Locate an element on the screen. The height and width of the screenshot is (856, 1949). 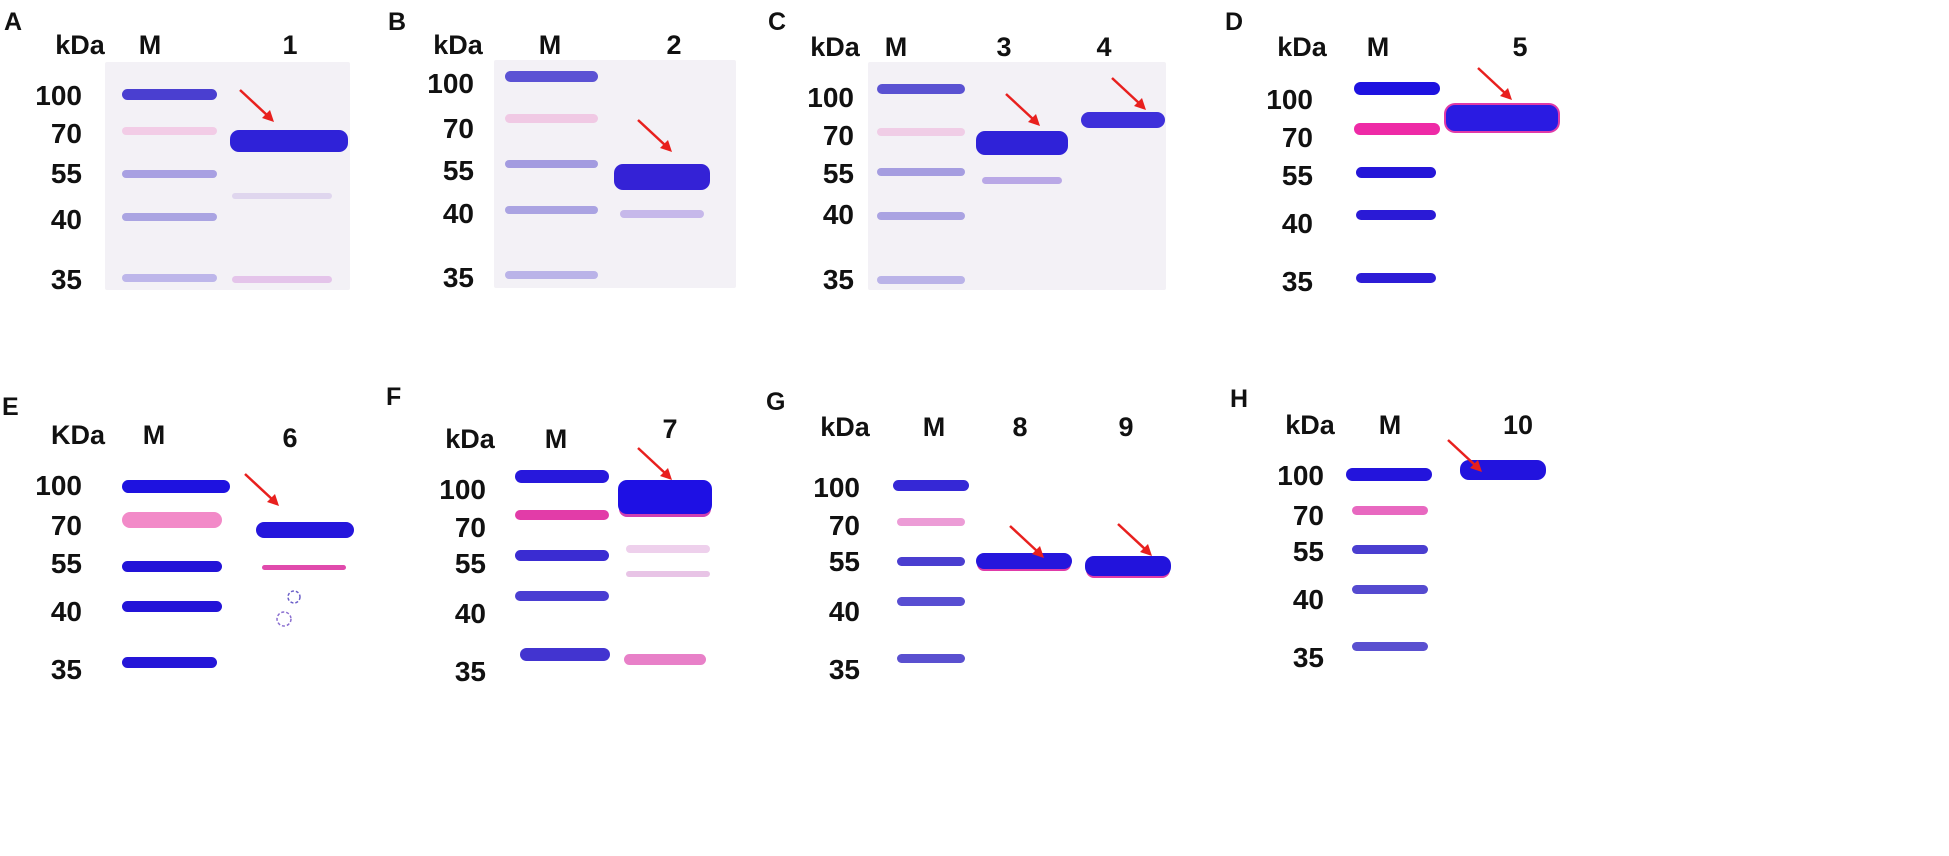
lane-label-10: 10 is located at coordinates (1518, 425).